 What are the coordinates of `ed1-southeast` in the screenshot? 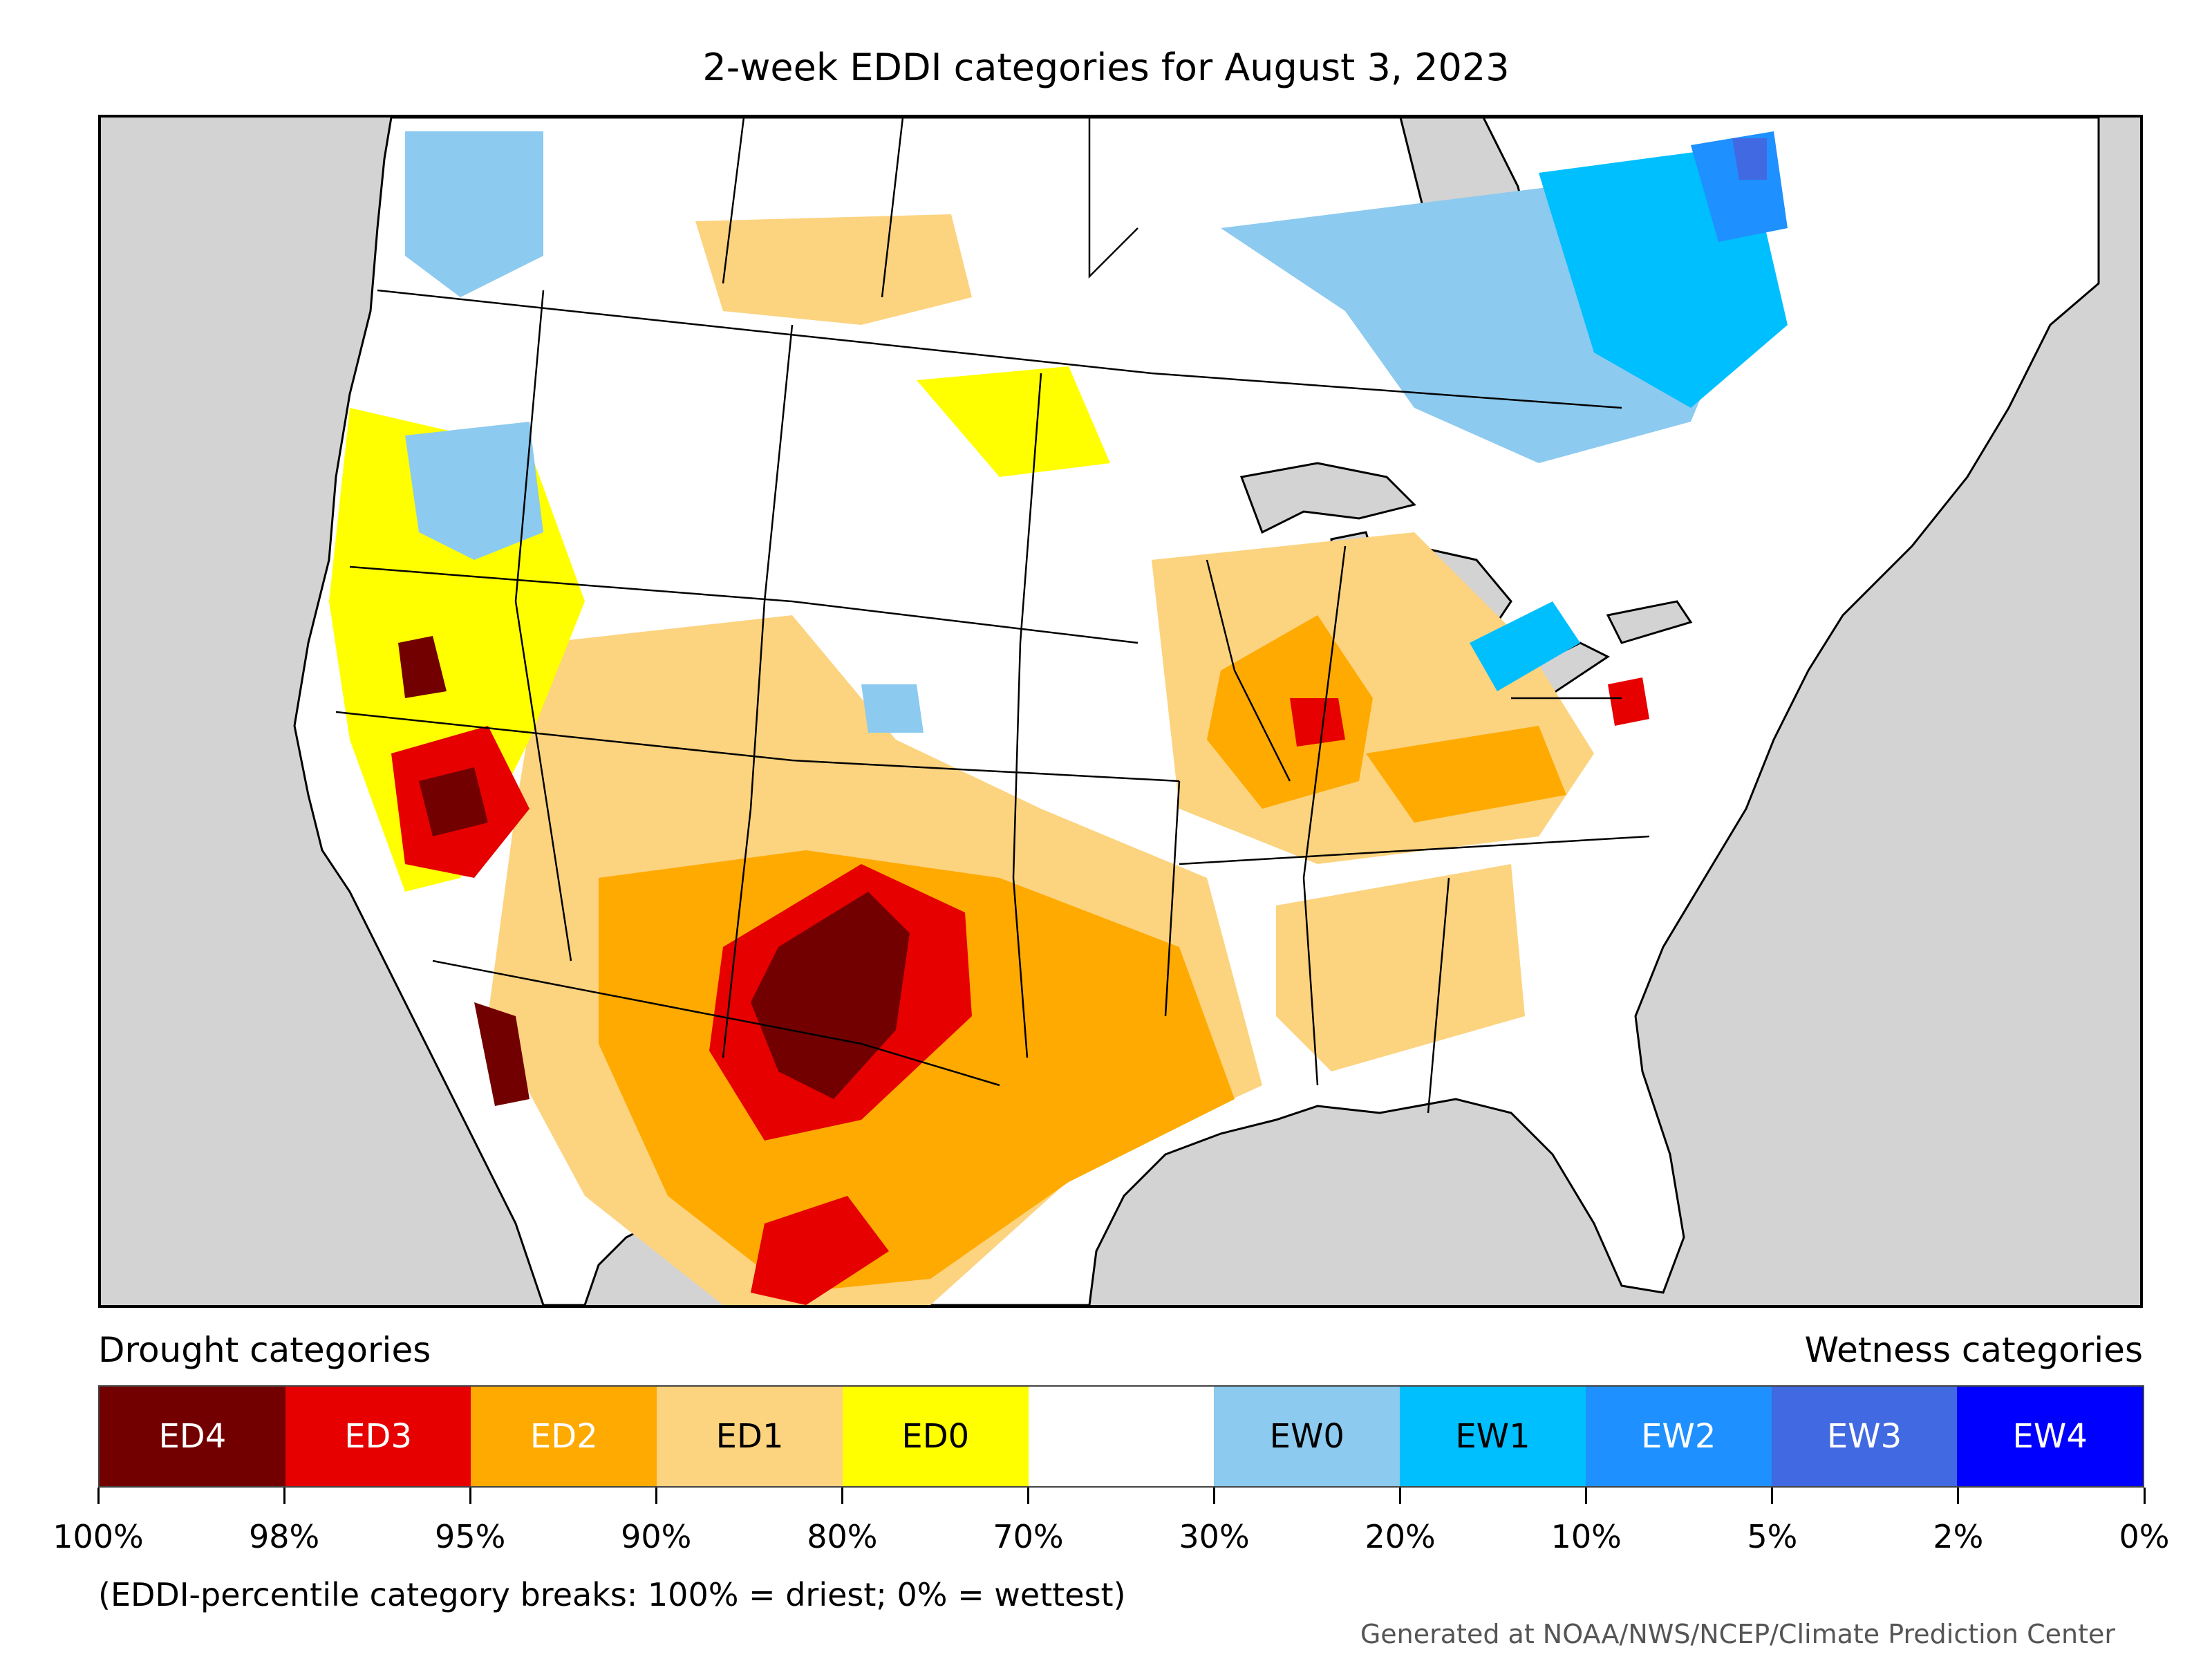 It's located at (1400, 967).